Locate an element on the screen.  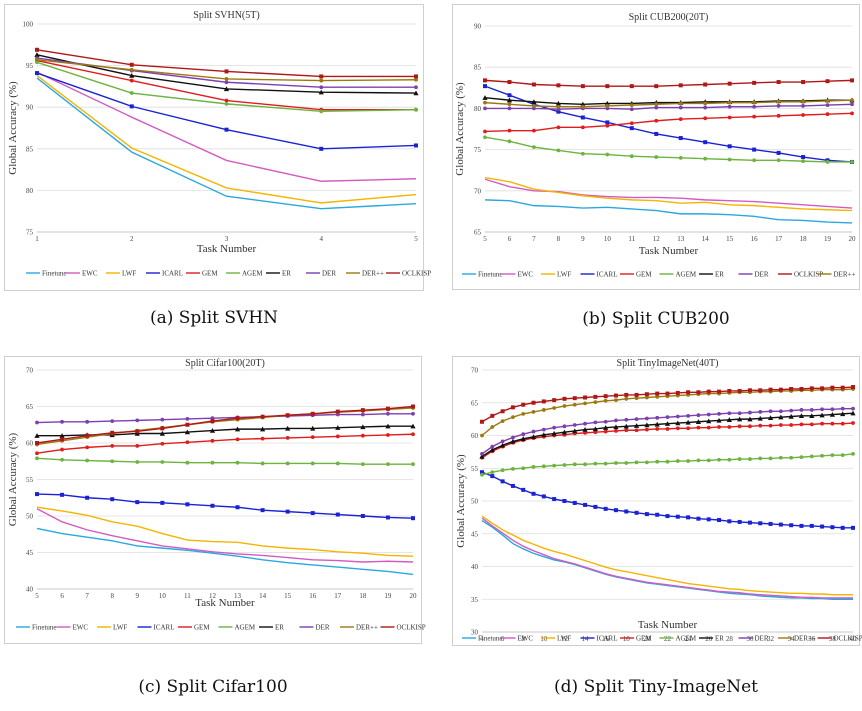
y-tick-label: 100 is located at coordinates (28, 25).